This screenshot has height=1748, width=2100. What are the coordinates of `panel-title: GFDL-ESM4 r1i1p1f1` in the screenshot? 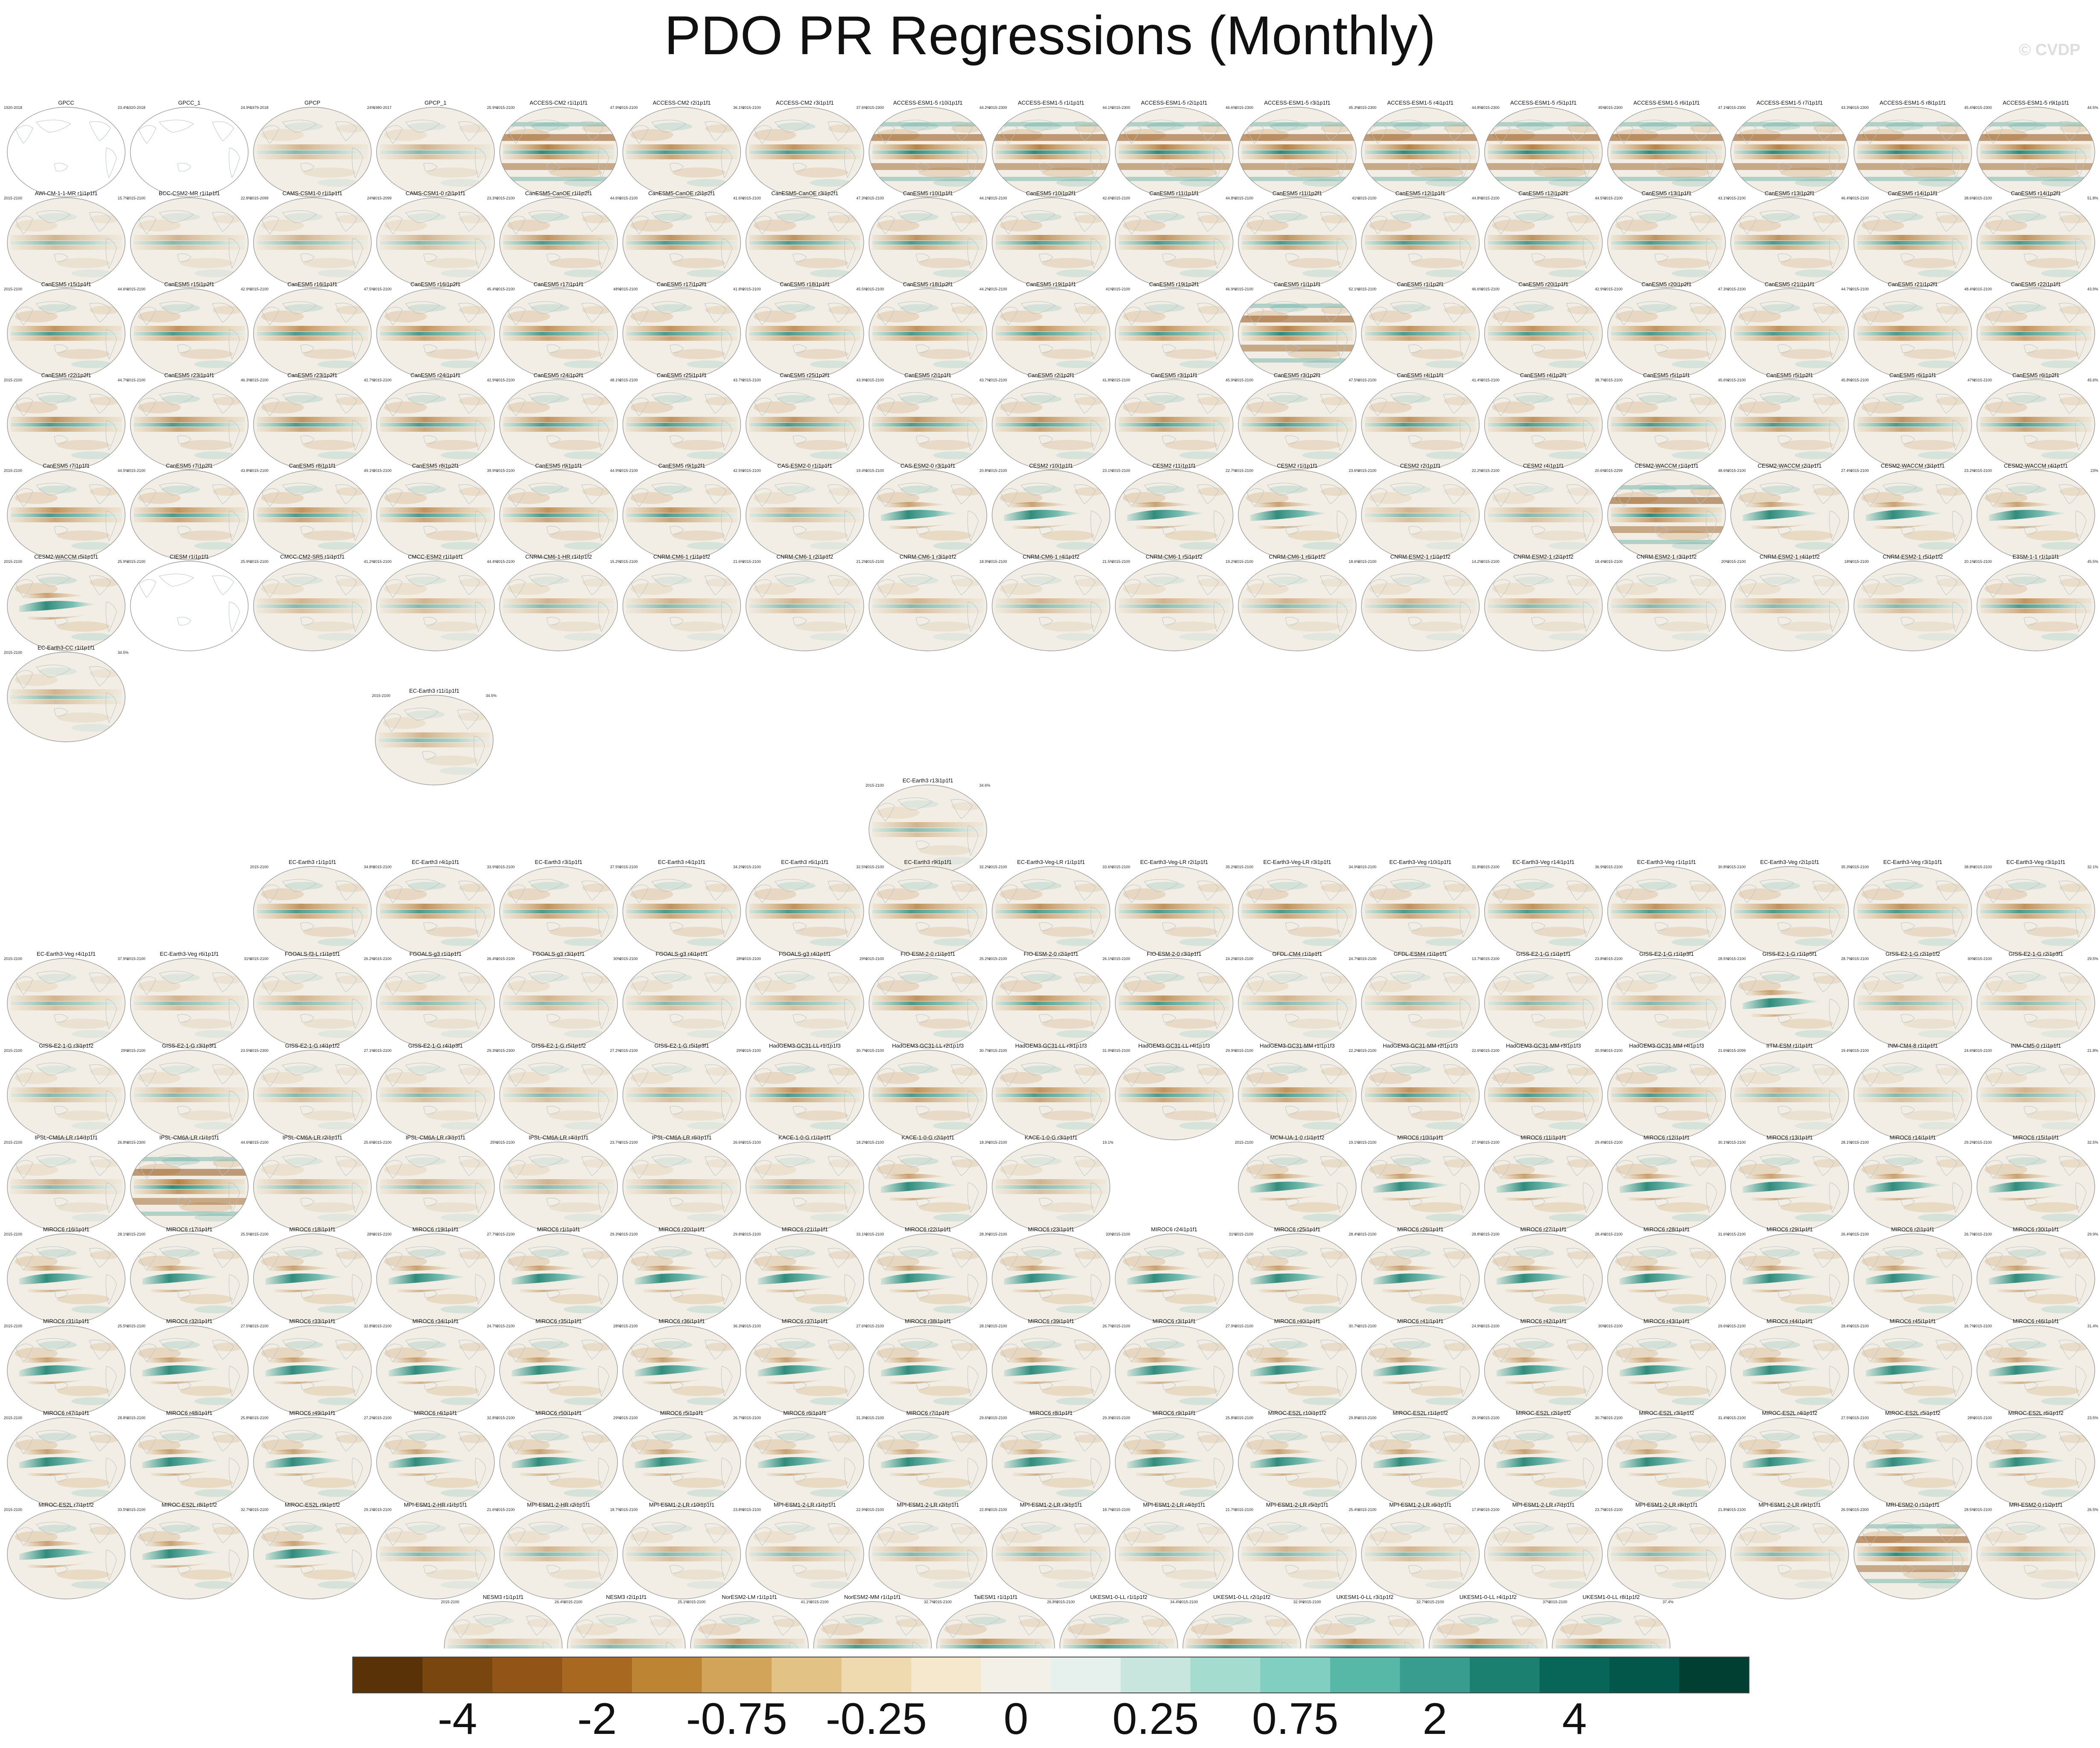 It's located at (1421, 954).